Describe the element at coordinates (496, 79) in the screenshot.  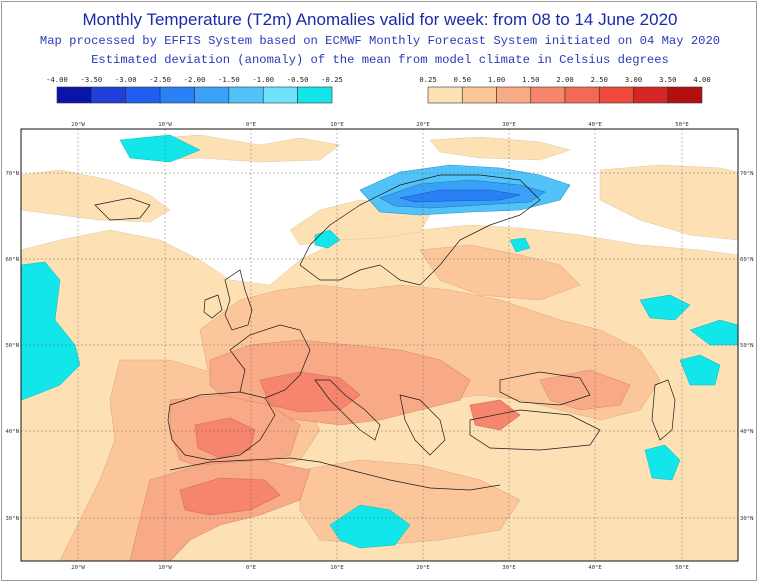
I see `warm-legend-tick-label: 1.00` at that location.